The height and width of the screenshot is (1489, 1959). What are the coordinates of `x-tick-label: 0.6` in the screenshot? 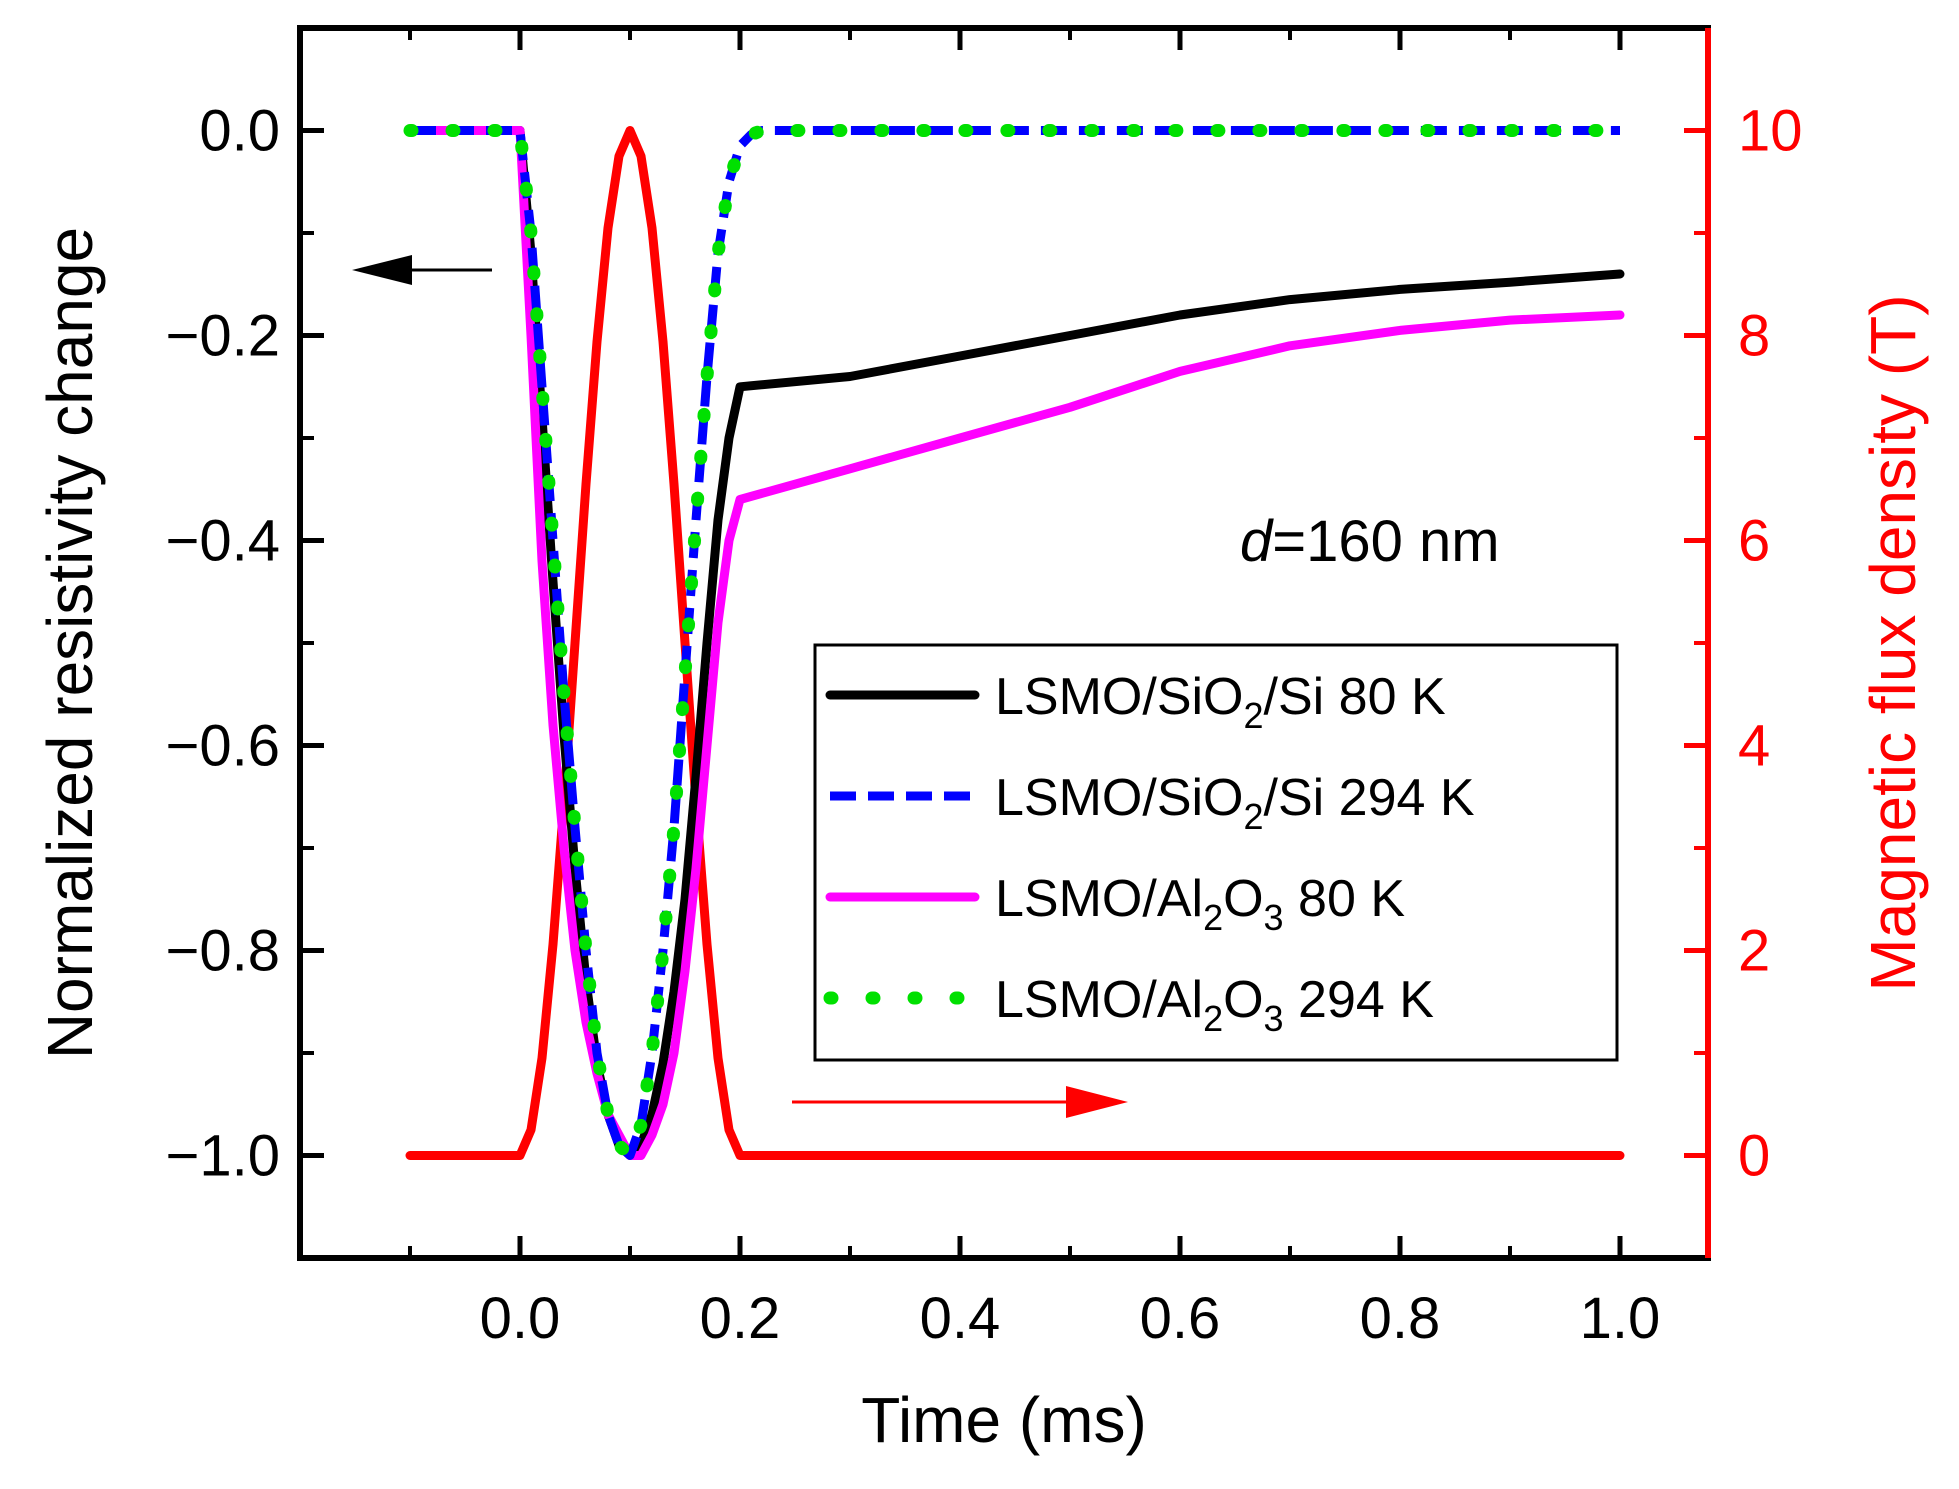 It's located at (1180, 1318).